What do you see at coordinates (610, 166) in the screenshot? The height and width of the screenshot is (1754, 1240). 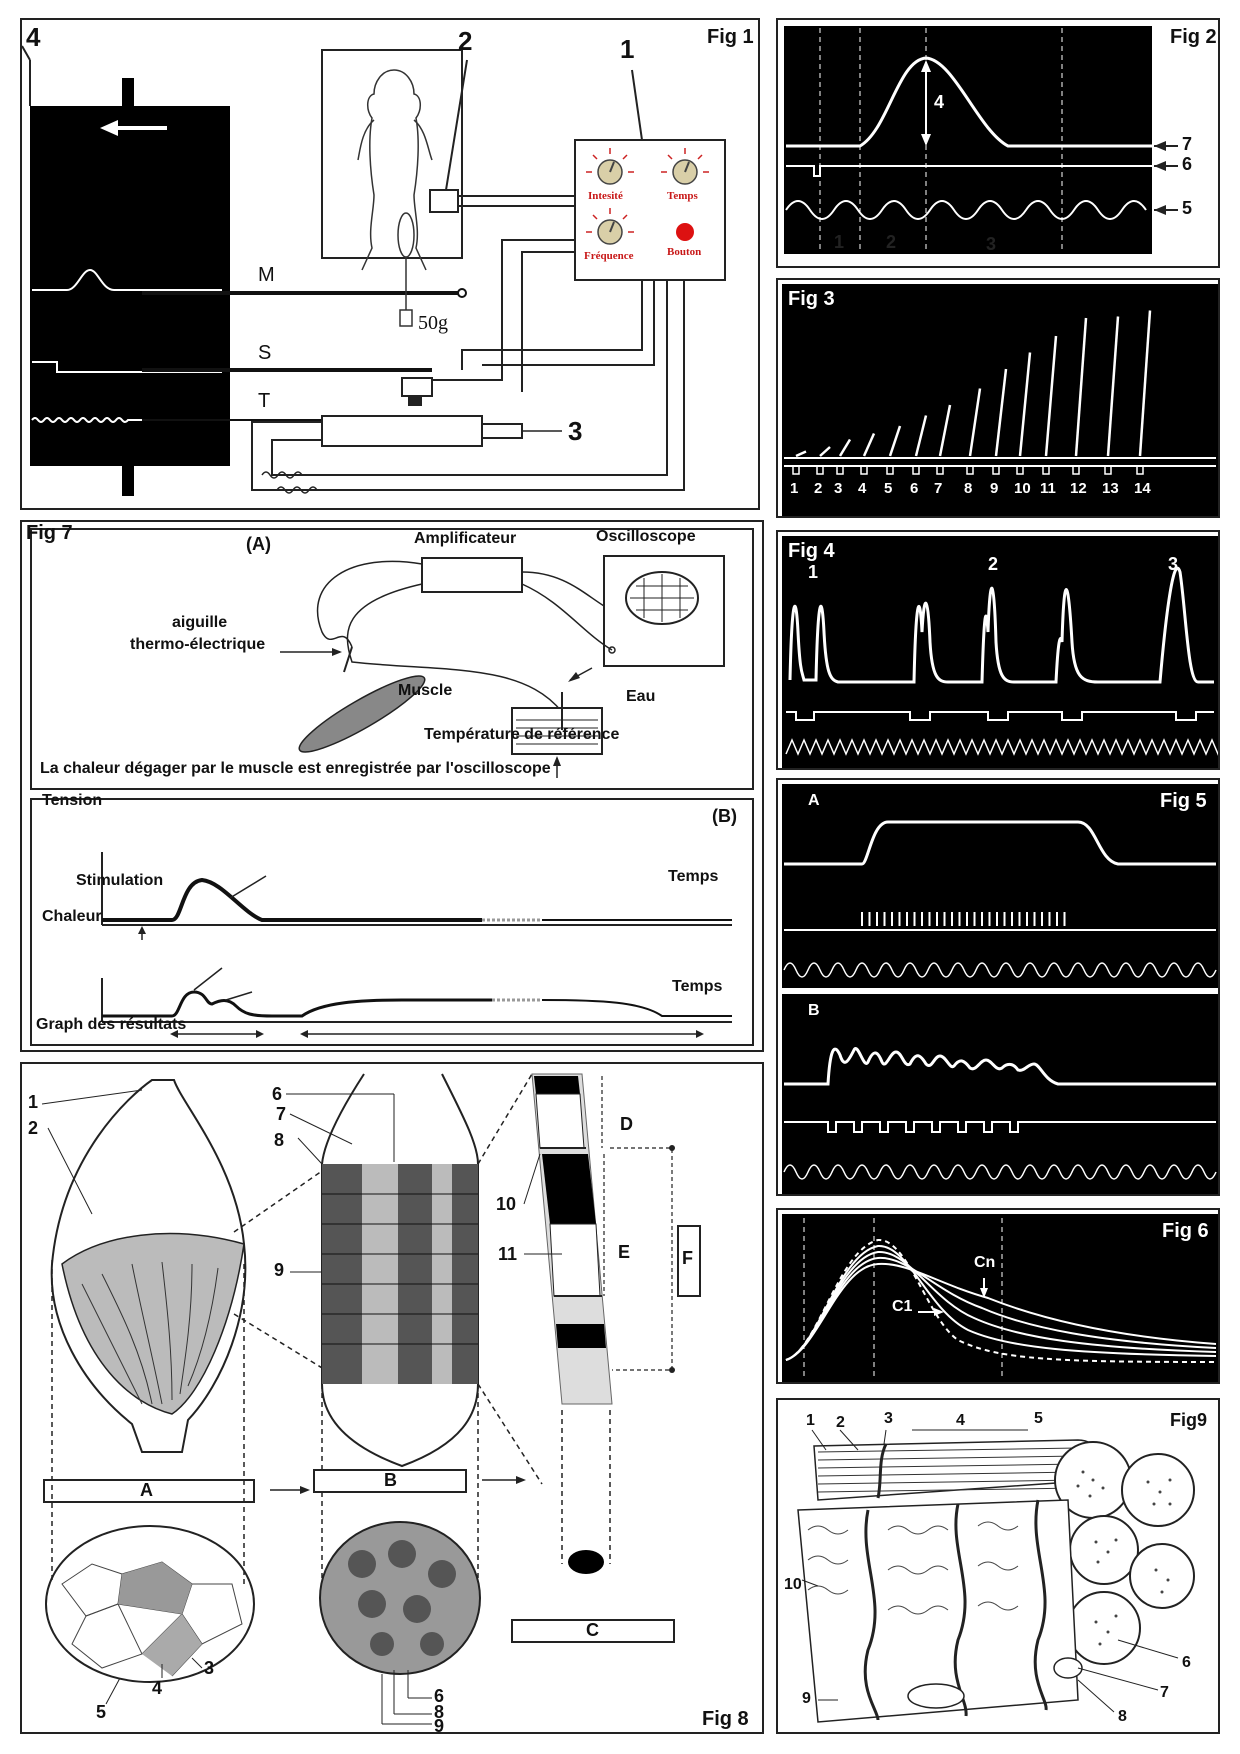 I see `knob-intensite` at bounding box center [610, 166].